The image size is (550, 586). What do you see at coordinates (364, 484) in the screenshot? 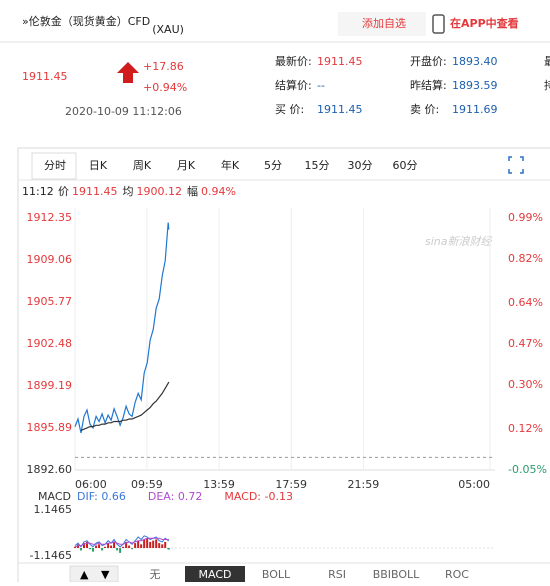
I see `x-tick-label: 21:59` at bounding box center [364, 484].